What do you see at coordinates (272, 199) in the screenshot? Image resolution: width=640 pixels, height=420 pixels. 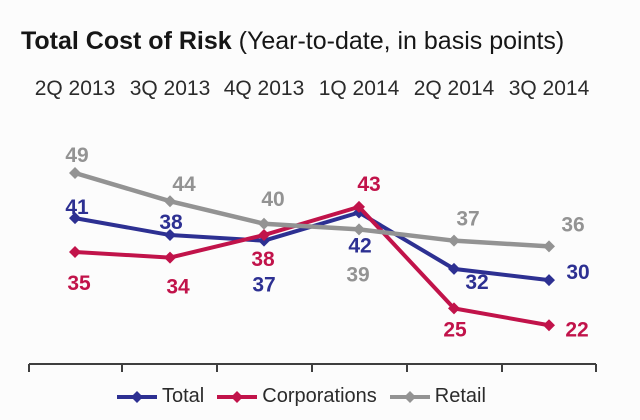 I see `value-label: 40` at bounding box center [272, 199].